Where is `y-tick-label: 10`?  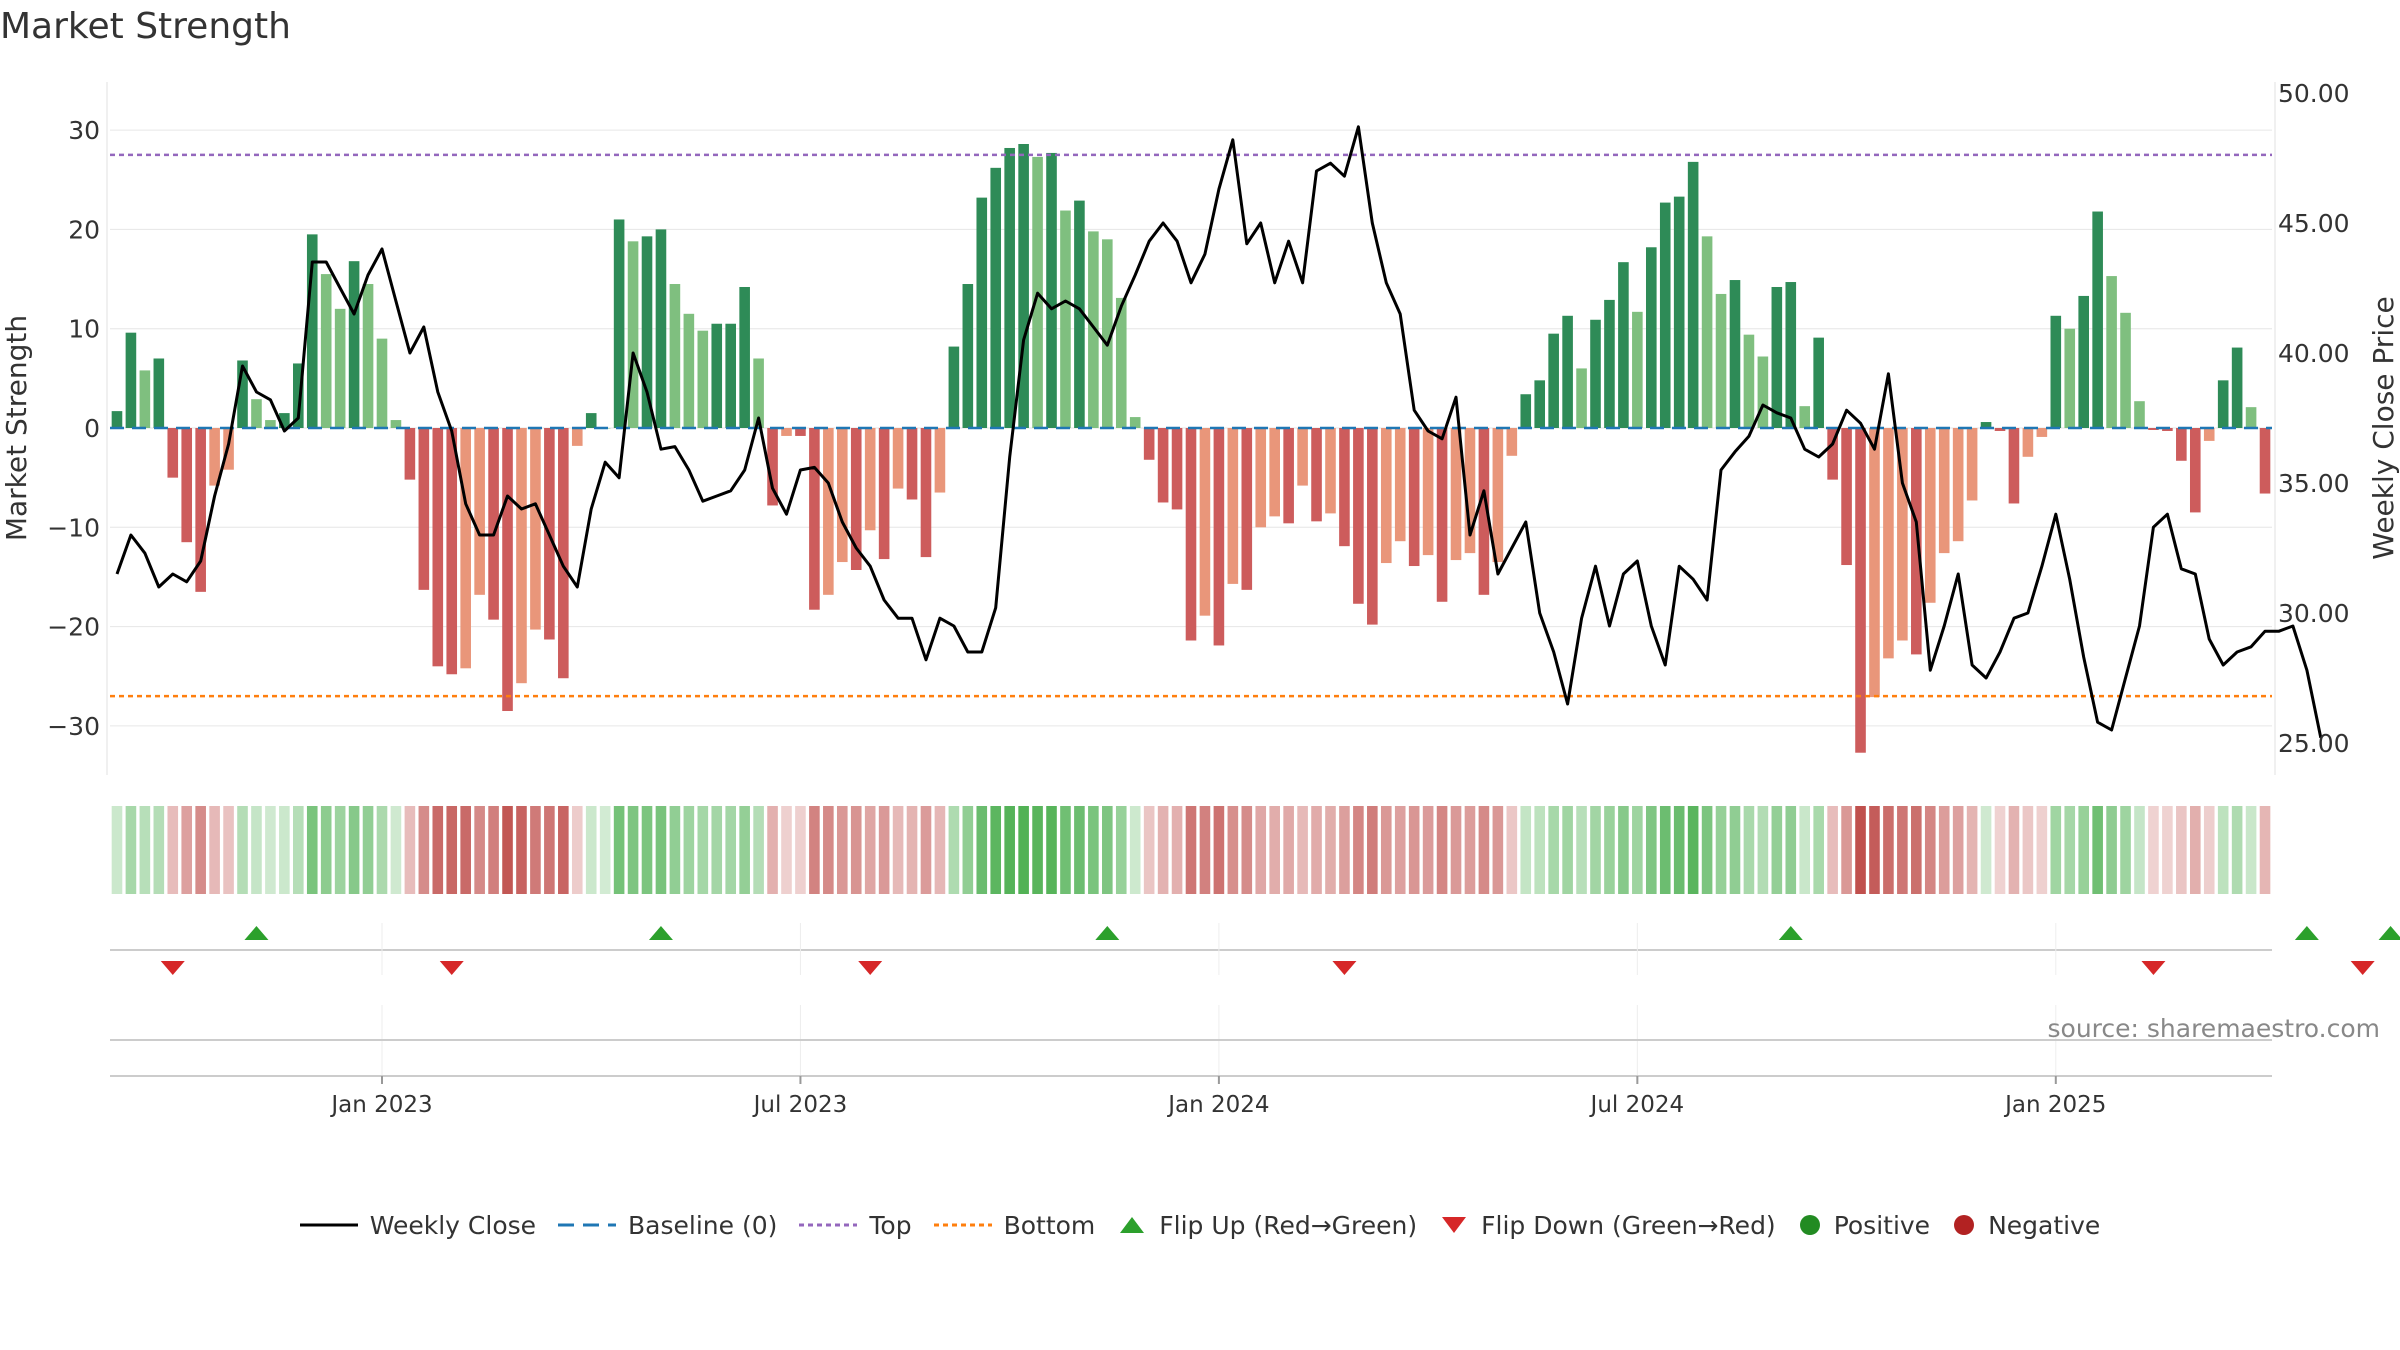 y-tick-label: 10 is located at coordinates (84, 329).